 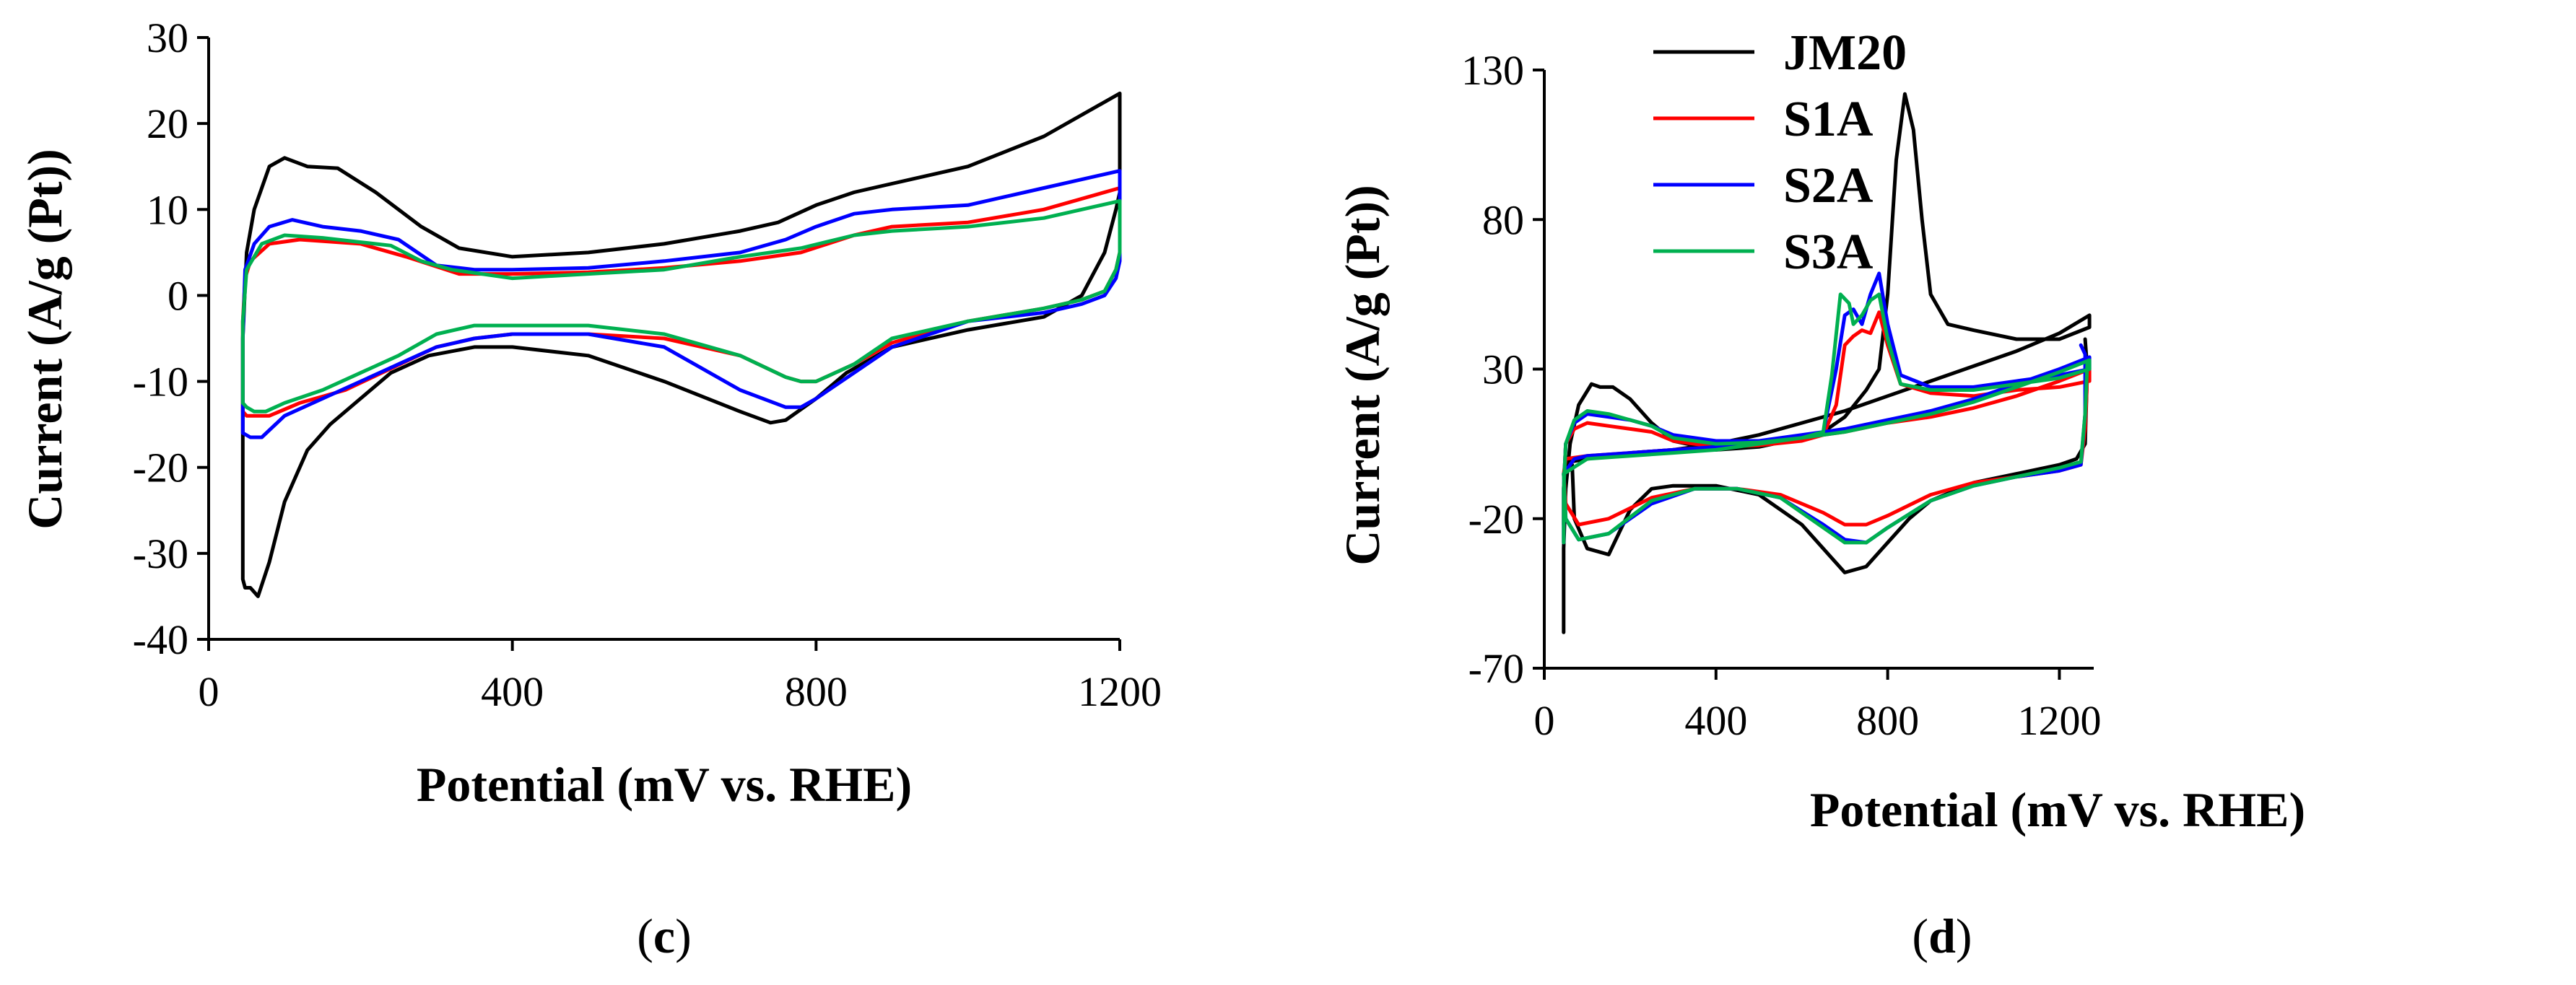 I want to click on panel-d-plot-area, so click(x=1827, y=363).